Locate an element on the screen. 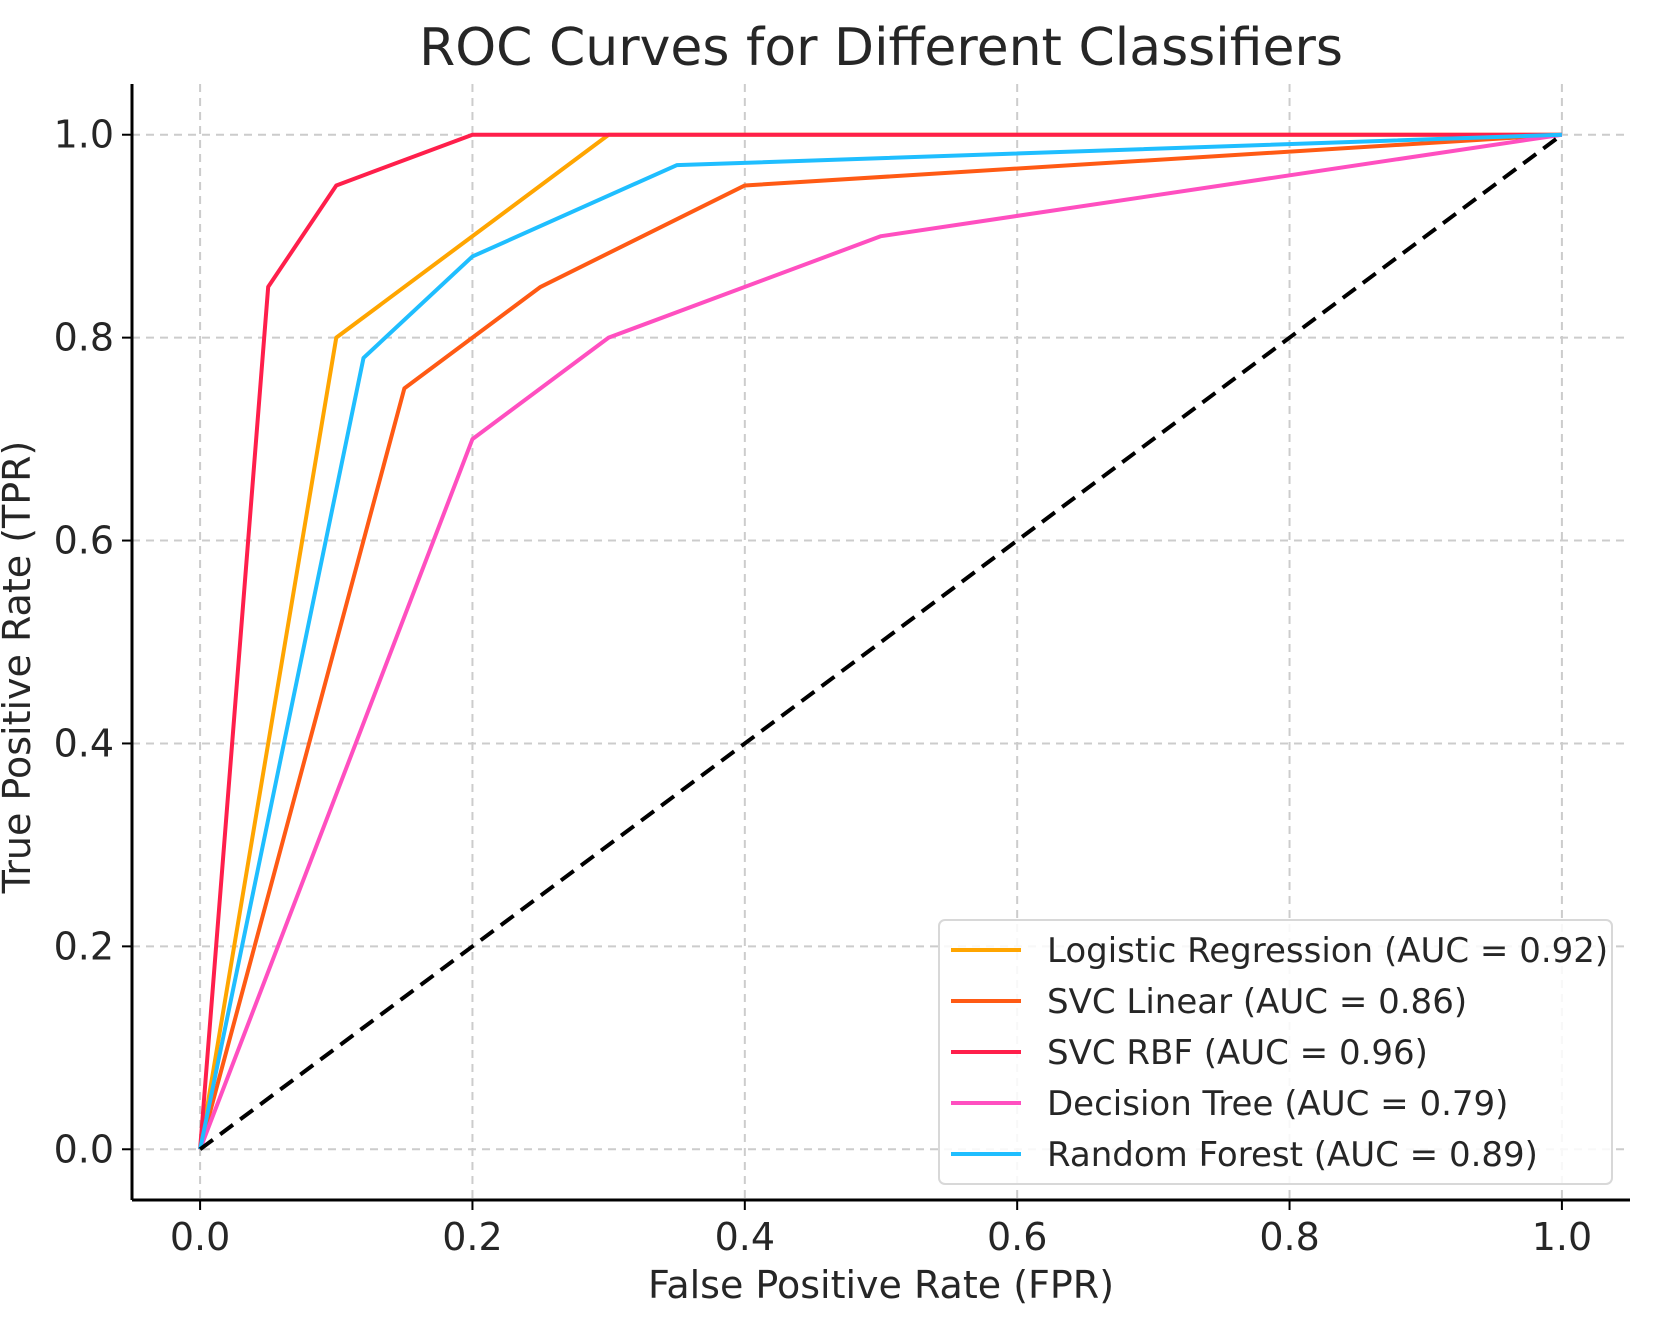 This screenshot has height=1330, width=1654. y-tick-label: 0.8 is located at coordinates (84, 338).